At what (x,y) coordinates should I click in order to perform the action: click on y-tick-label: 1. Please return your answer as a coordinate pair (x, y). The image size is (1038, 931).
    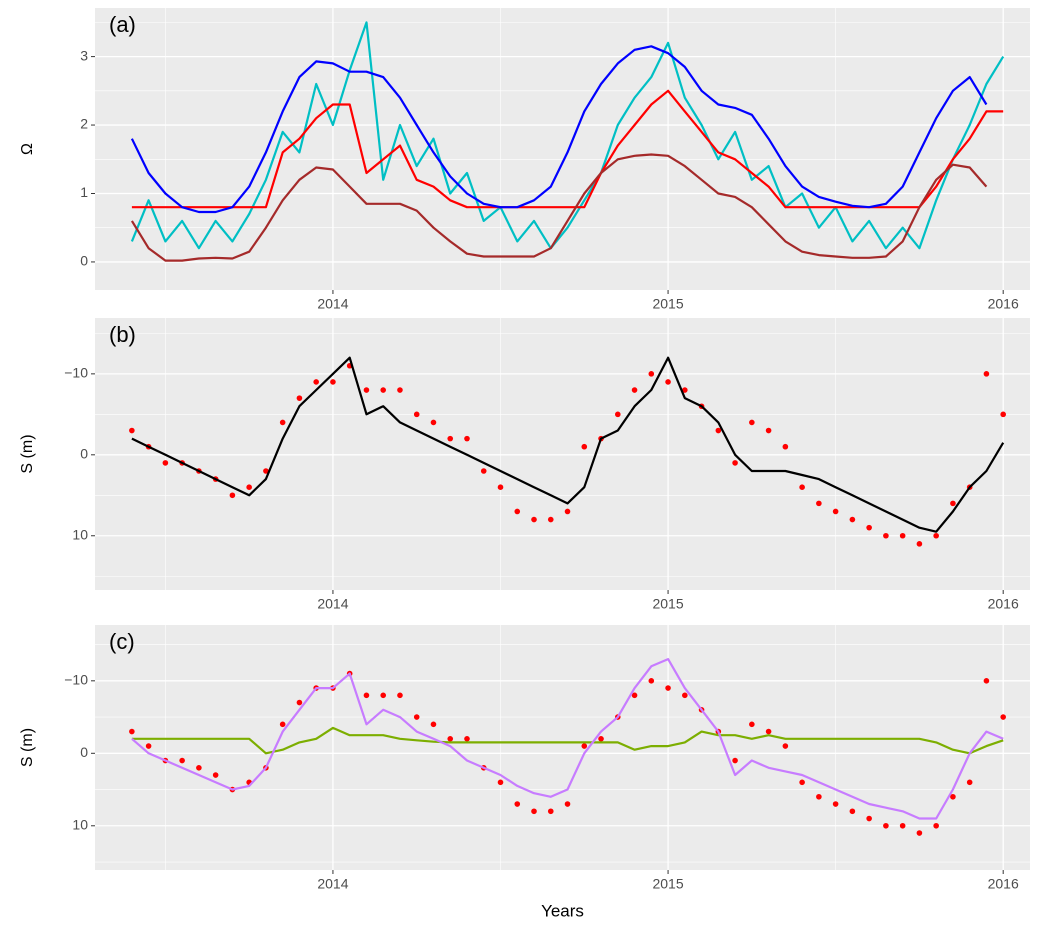
    Looking at the image, I should click on (84, 192).